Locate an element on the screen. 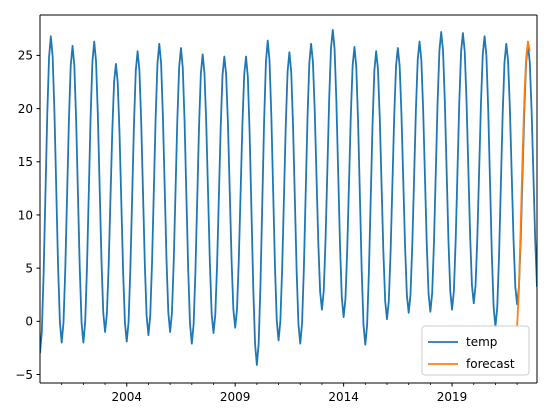 This screenshot has height=413, width=553. y-tick-label: 25 is located at coordinates (25, 56).